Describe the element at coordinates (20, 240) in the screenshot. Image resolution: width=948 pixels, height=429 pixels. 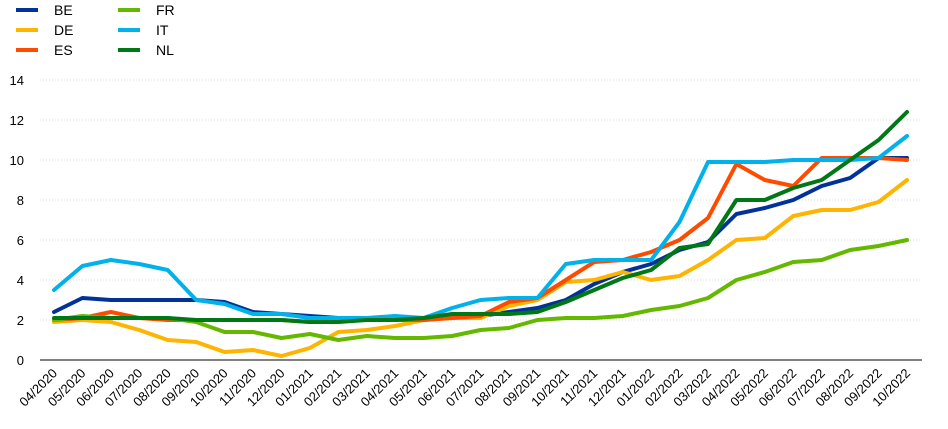
I see `y-tick-label: 6` at that location.